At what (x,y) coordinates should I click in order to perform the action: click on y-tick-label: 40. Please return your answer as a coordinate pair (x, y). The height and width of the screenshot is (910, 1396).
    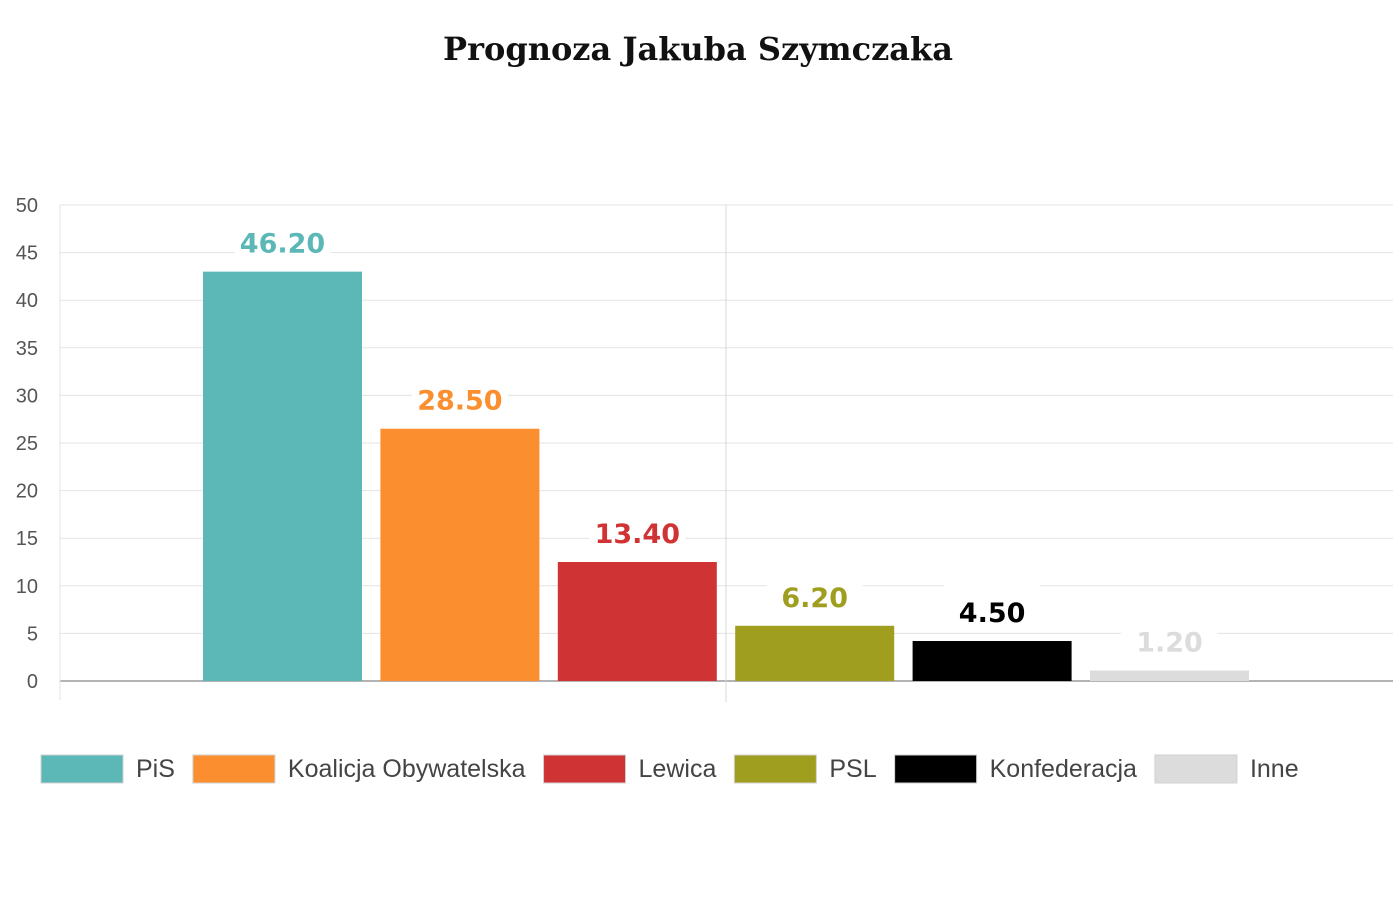
    Looking at the image, I should click on (27, 301).